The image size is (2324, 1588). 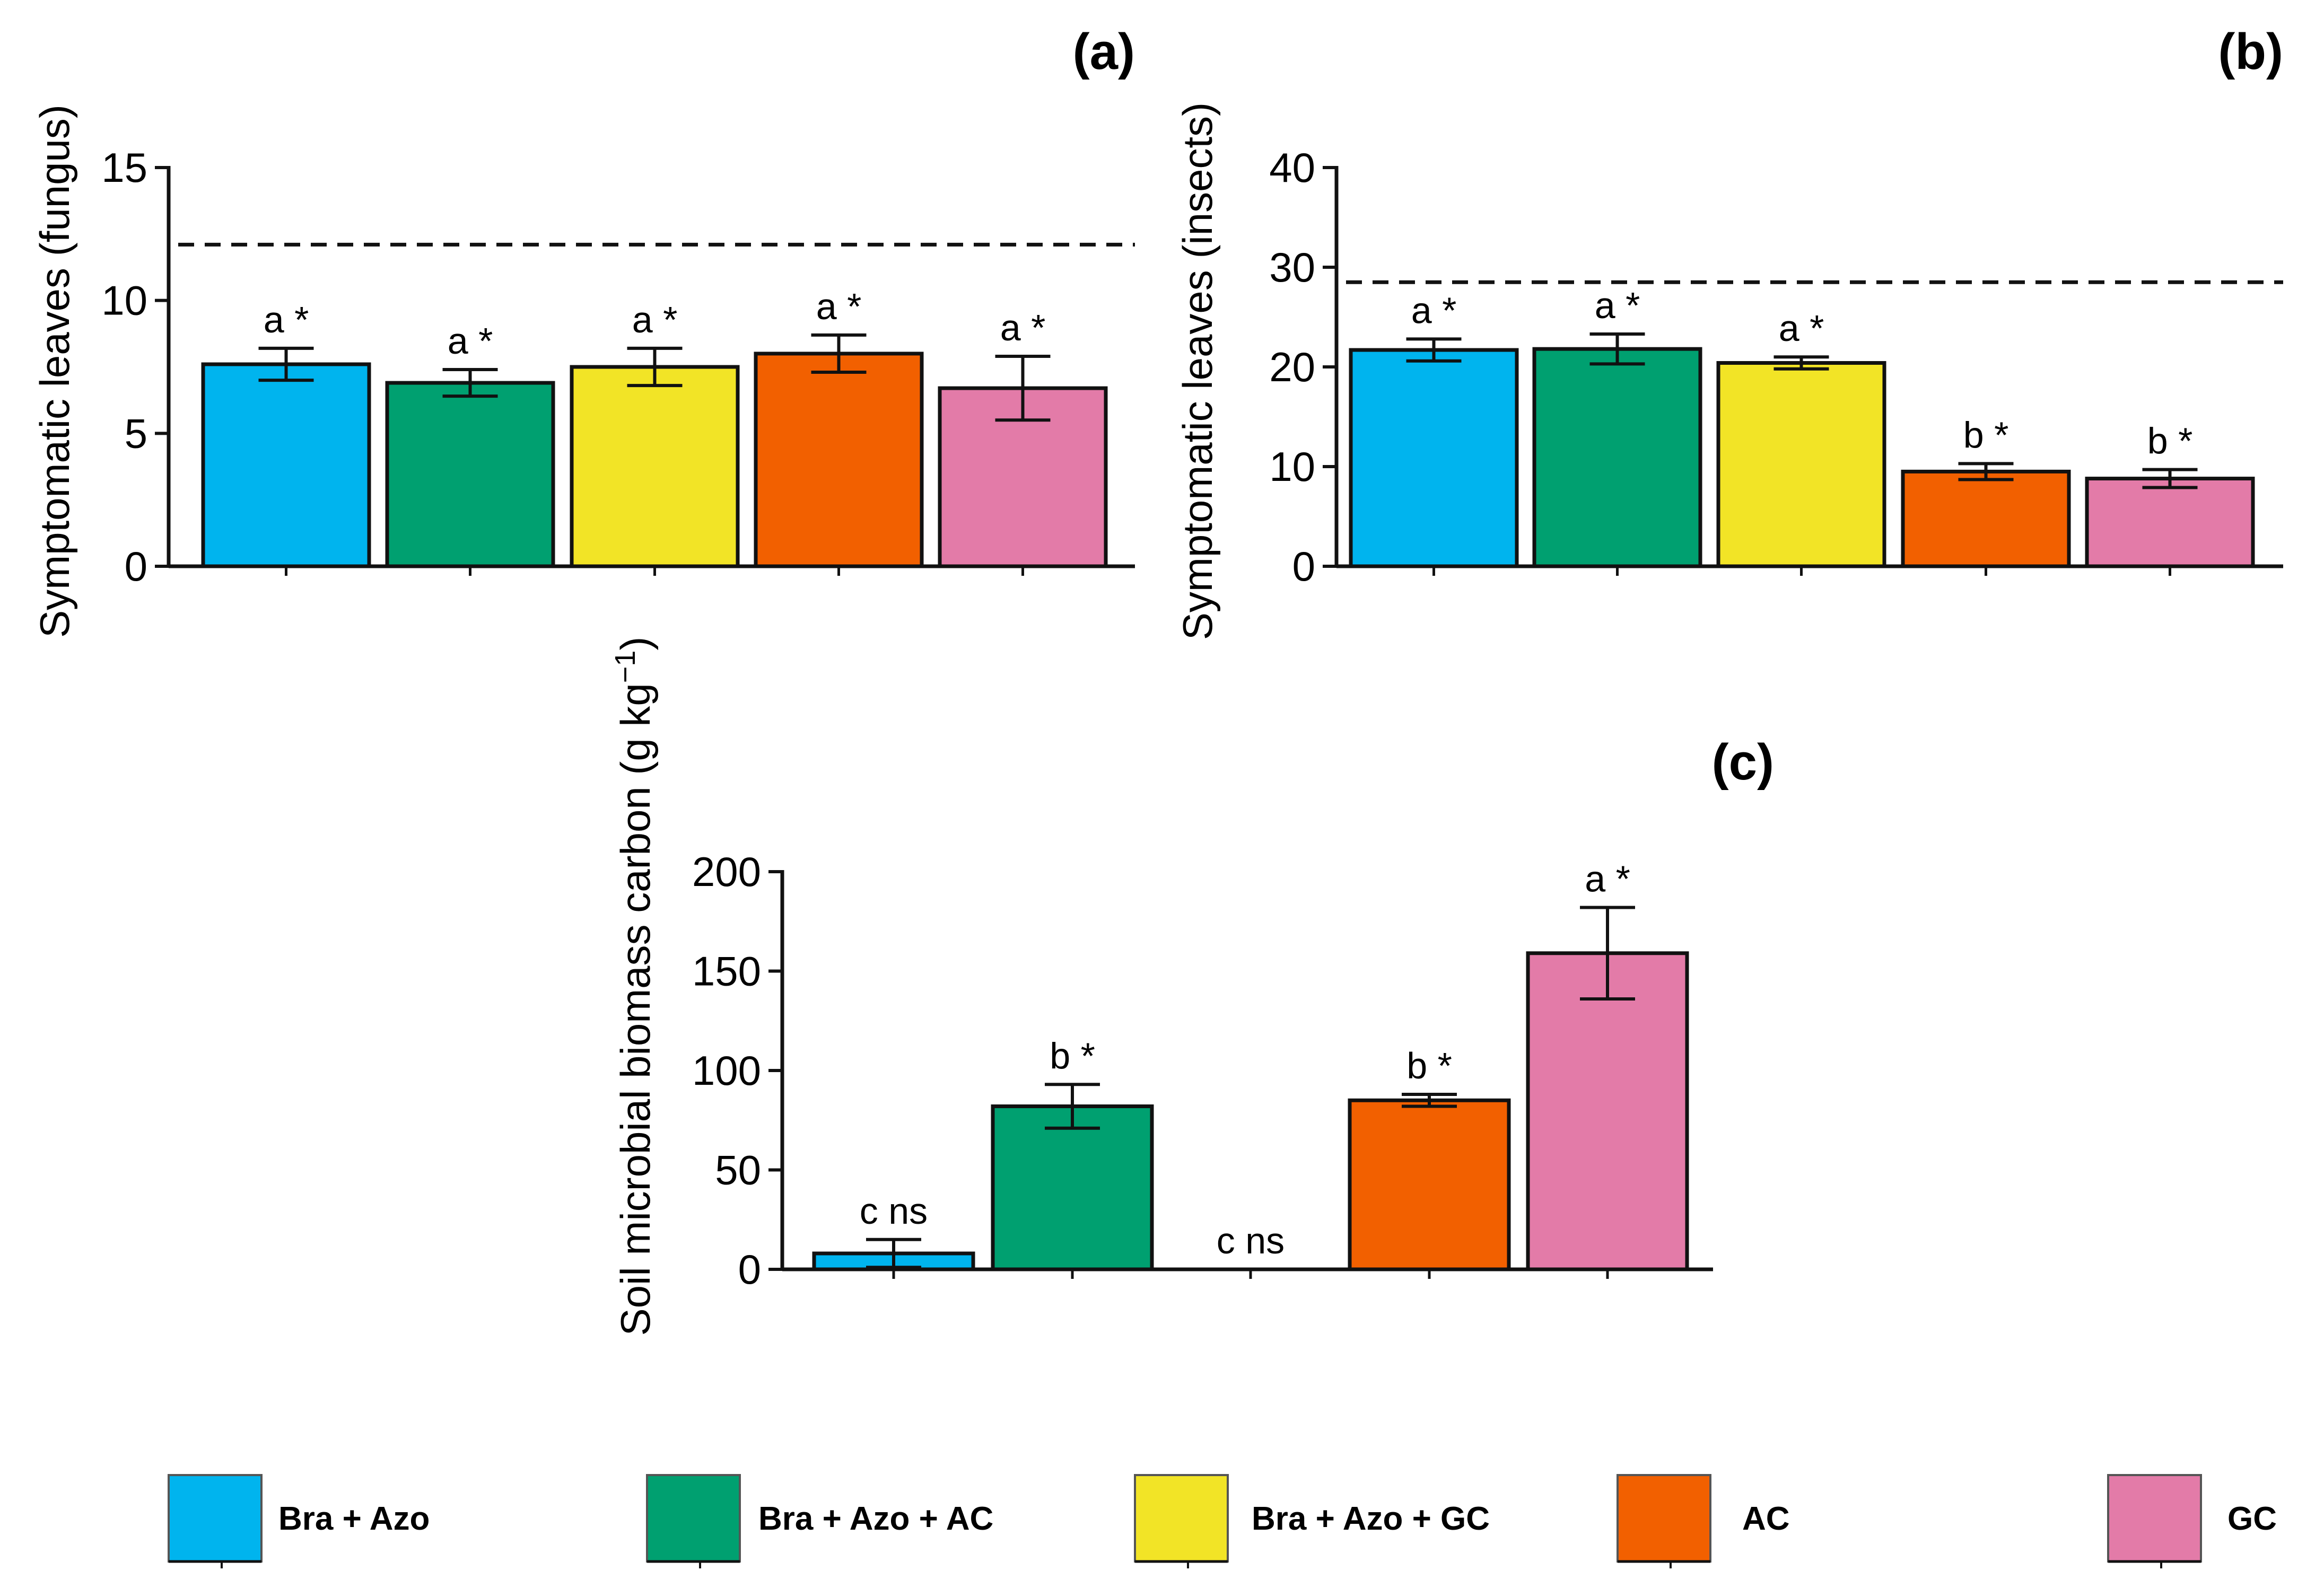 I want to click on y-tick-label-b-4: 40, so click(x=1292, y=167).